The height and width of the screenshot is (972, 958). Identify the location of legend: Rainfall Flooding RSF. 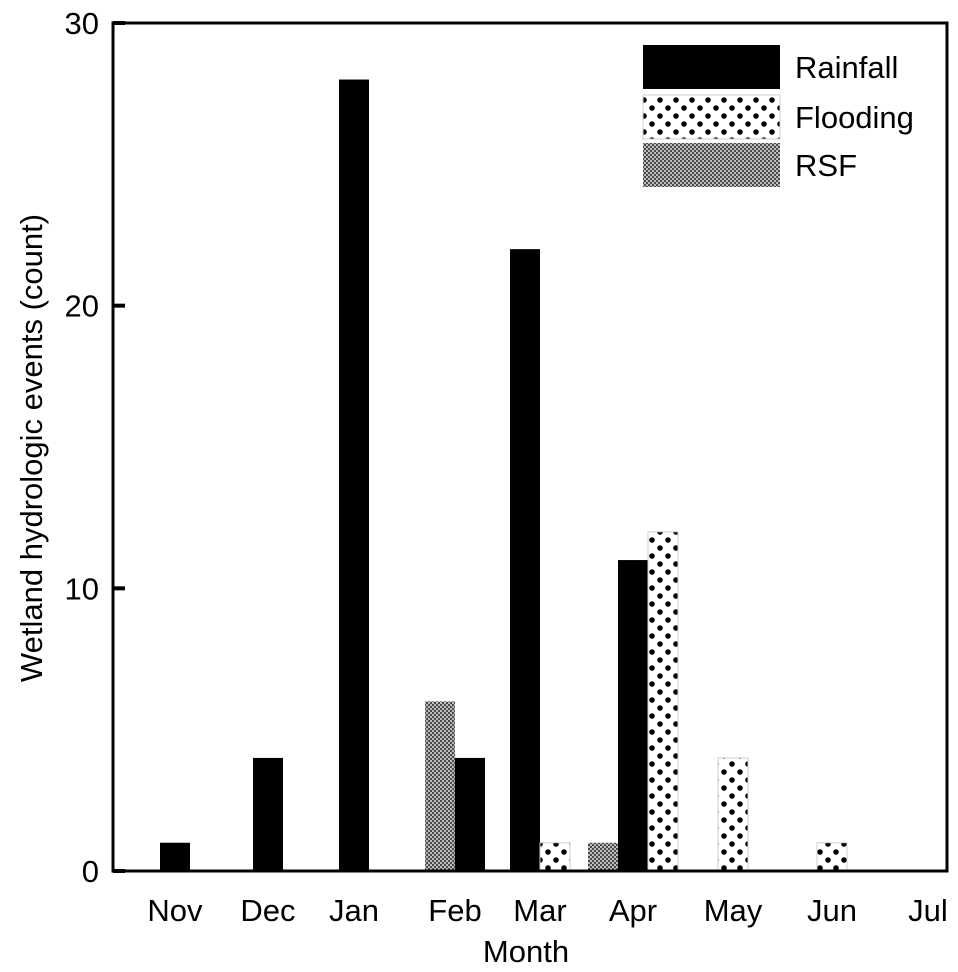
(778, 116).